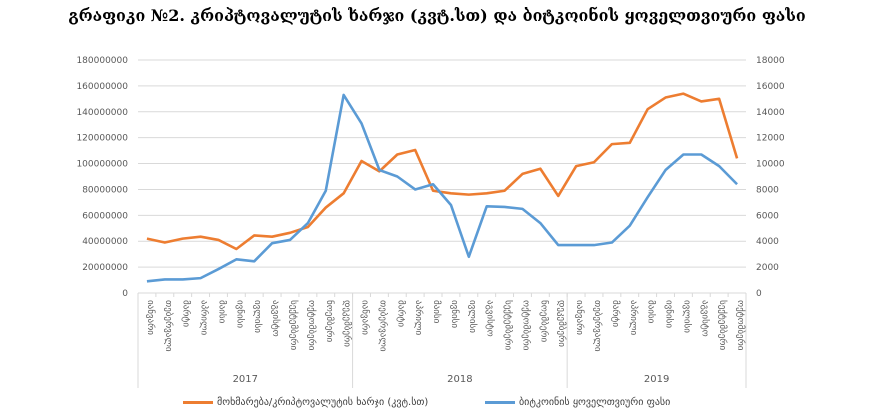 Image resolution: width=874 pixels, height=420 pixels. Describe the element at coordinates (656, 379) in the screenshot. I see `x-axis-year-label: 2019` at that location.